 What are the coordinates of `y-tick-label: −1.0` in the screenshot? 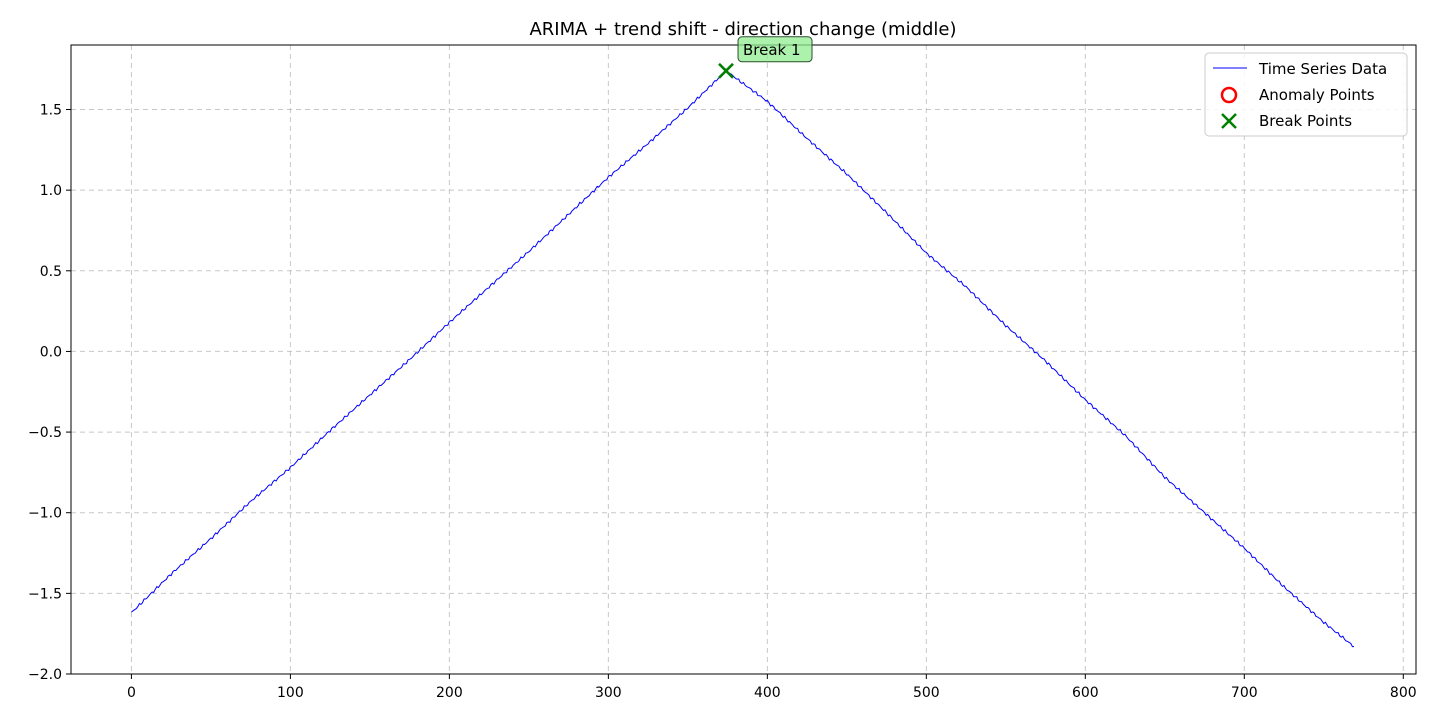 It's located at (45, 514).